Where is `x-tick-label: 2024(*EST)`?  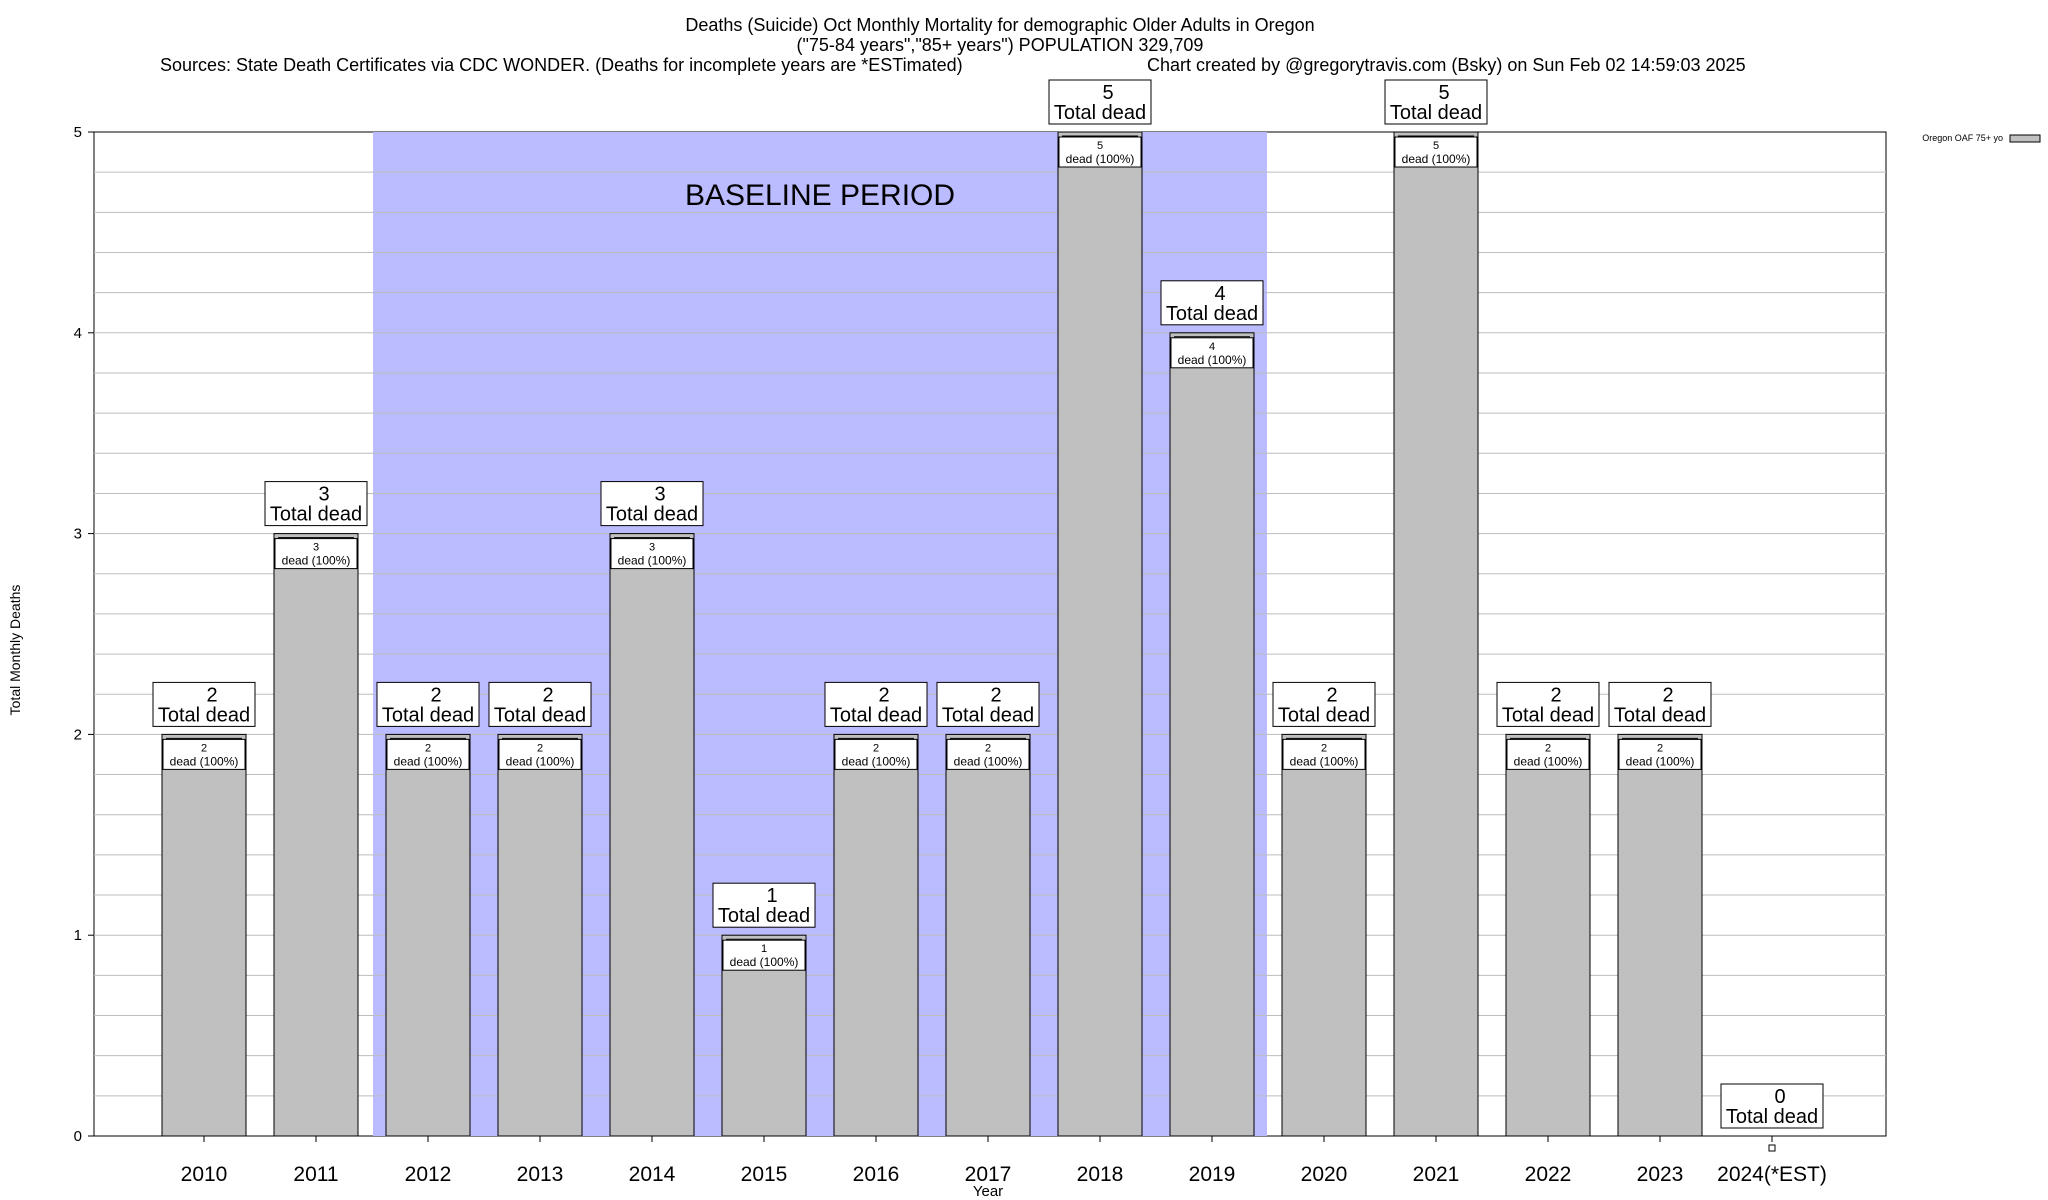
x-tick-label: 2024(*EST) is located at coordinates (1772, 1174).